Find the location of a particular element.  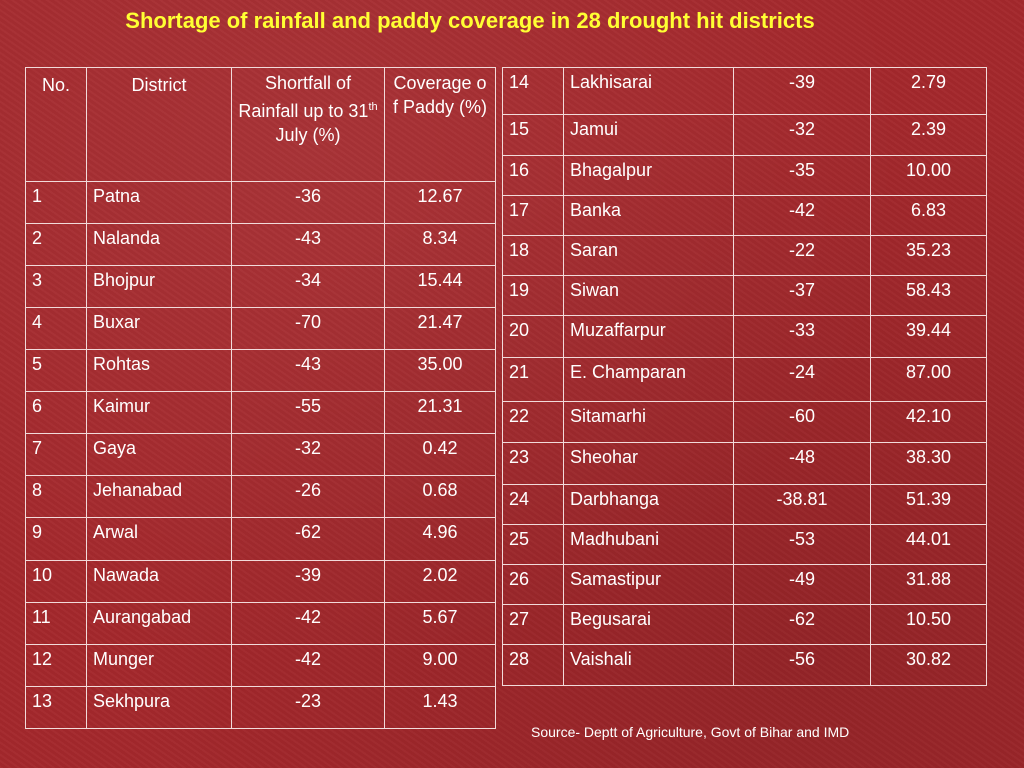

table-row: 7 Gaya -32 0.42 is located at coordinates (260, 454).